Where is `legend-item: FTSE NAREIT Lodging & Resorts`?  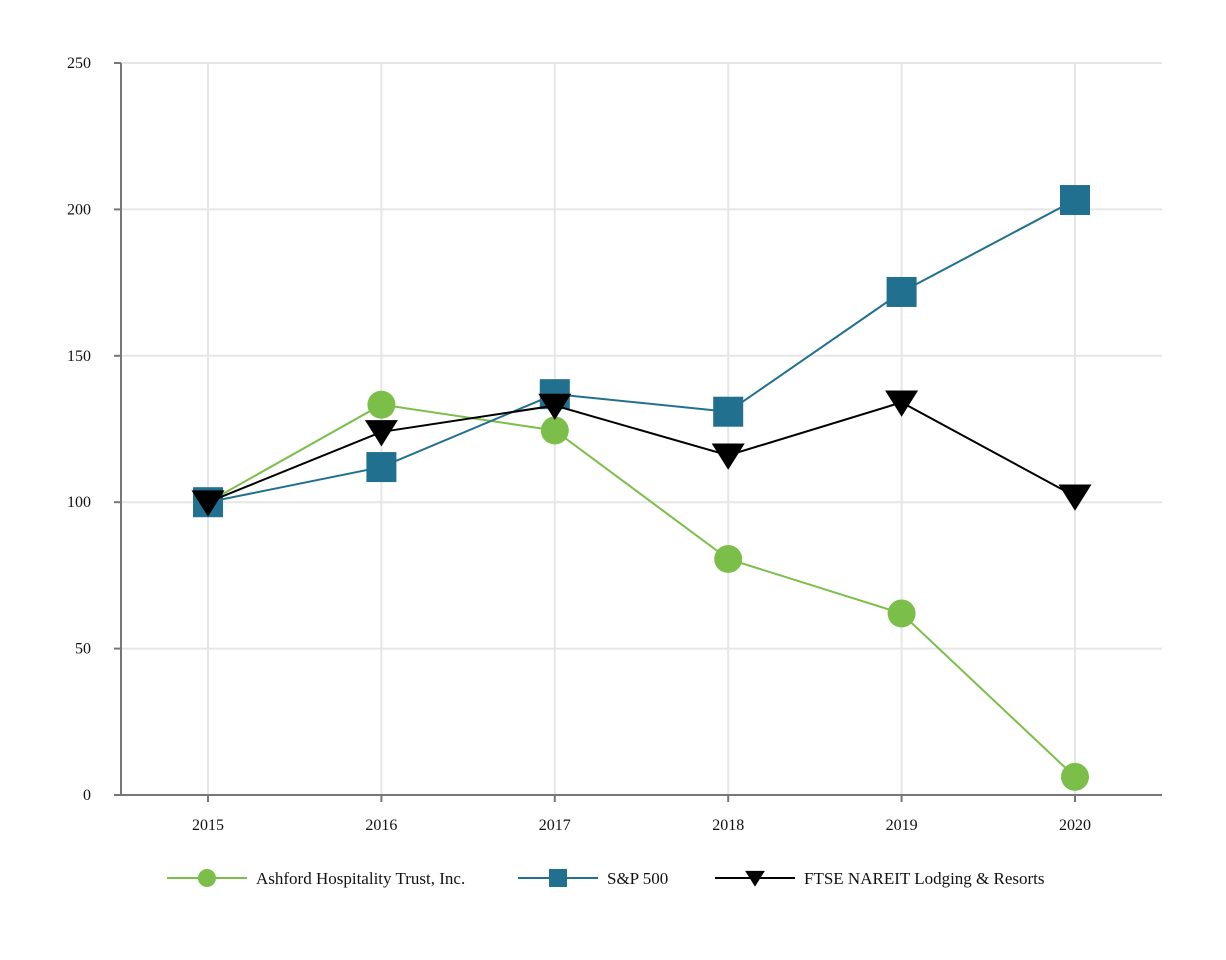
legend-item: FTSE NAREIT Lodging & Resorts is located at coordinates (880, 878).